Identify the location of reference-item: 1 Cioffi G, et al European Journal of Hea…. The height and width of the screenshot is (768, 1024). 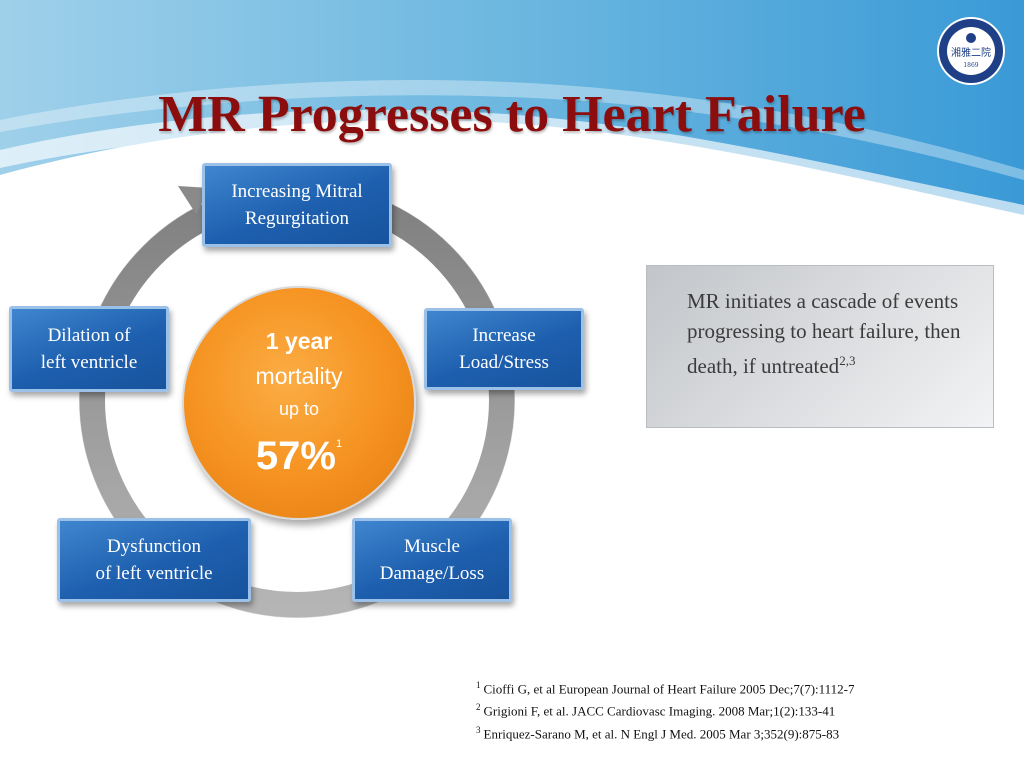
(746, 687).